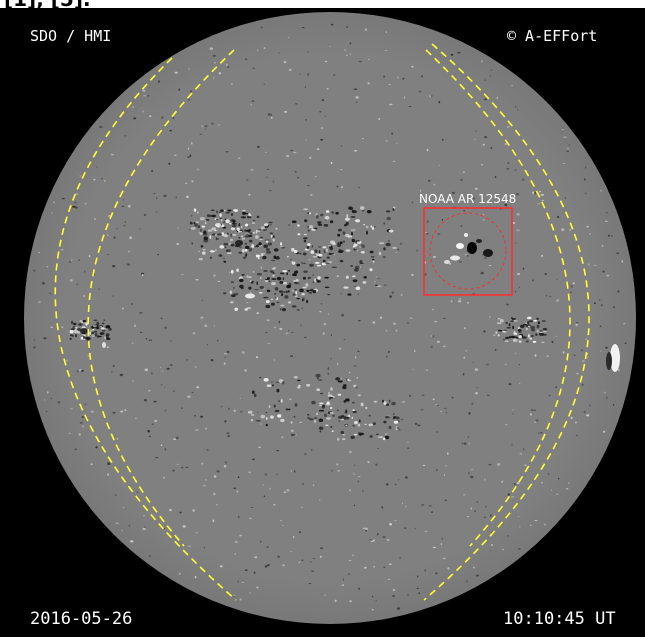 Image resolution: width=645 pixels, height=637 pixels. Describe the element at coordinates (559, 619) in the screenshot. I see `time-label: 10:10:45 UT` at that location.